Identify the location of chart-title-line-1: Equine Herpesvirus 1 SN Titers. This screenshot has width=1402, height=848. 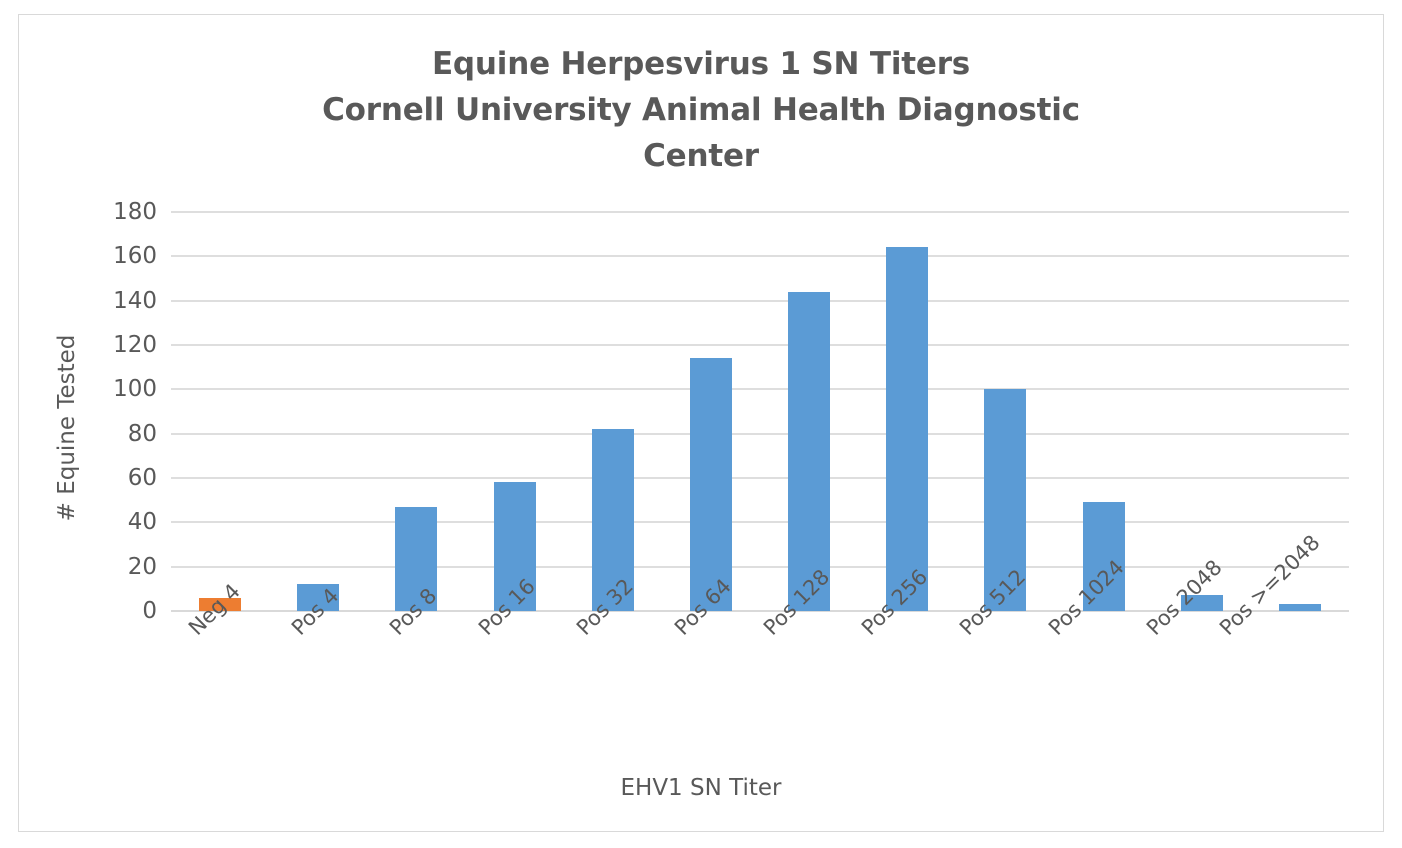
(701, 64).